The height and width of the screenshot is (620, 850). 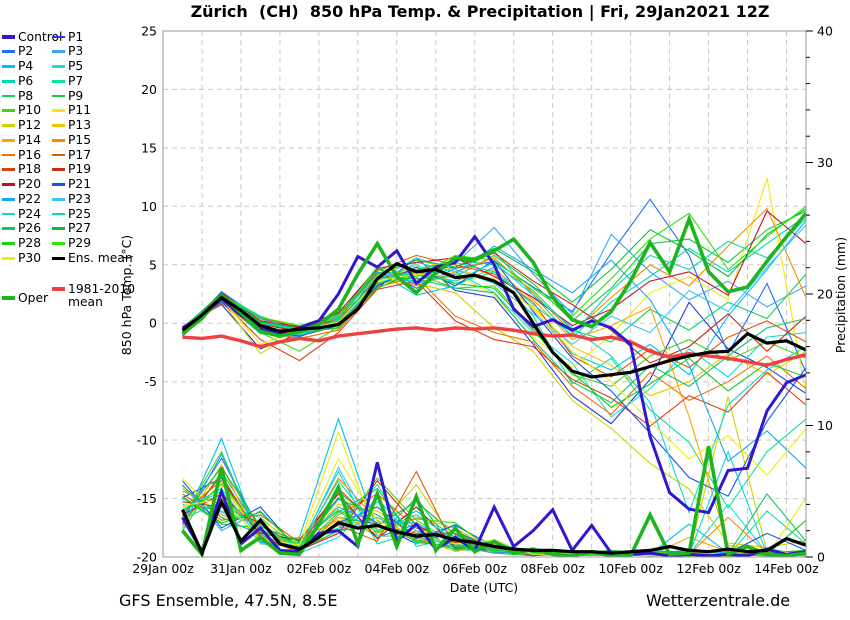 What do you see at coordinates (17, 52) in the screenshot?
I see `legend-entry-p2: P2` at bounding box center [17, 52].